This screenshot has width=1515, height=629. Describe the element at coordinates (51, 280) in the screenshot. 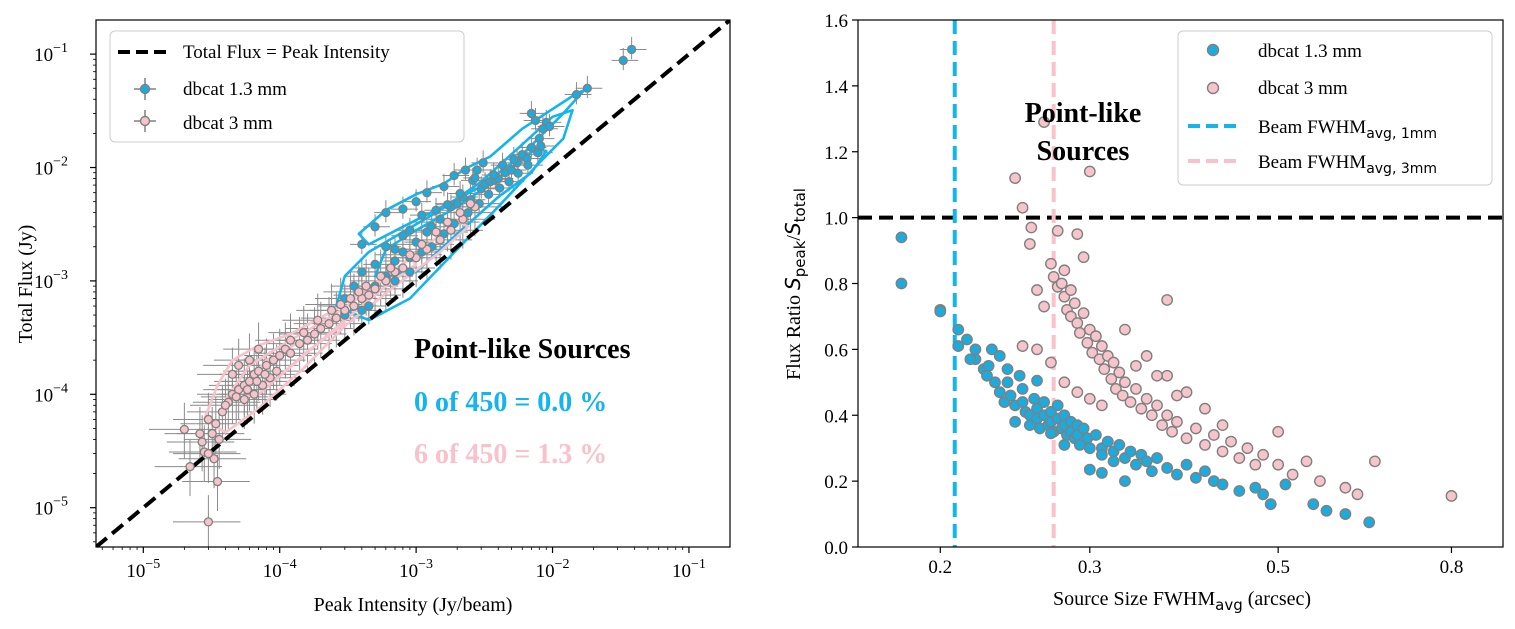

I see `left-y-tick-label-2: 10⁻³` at that location.